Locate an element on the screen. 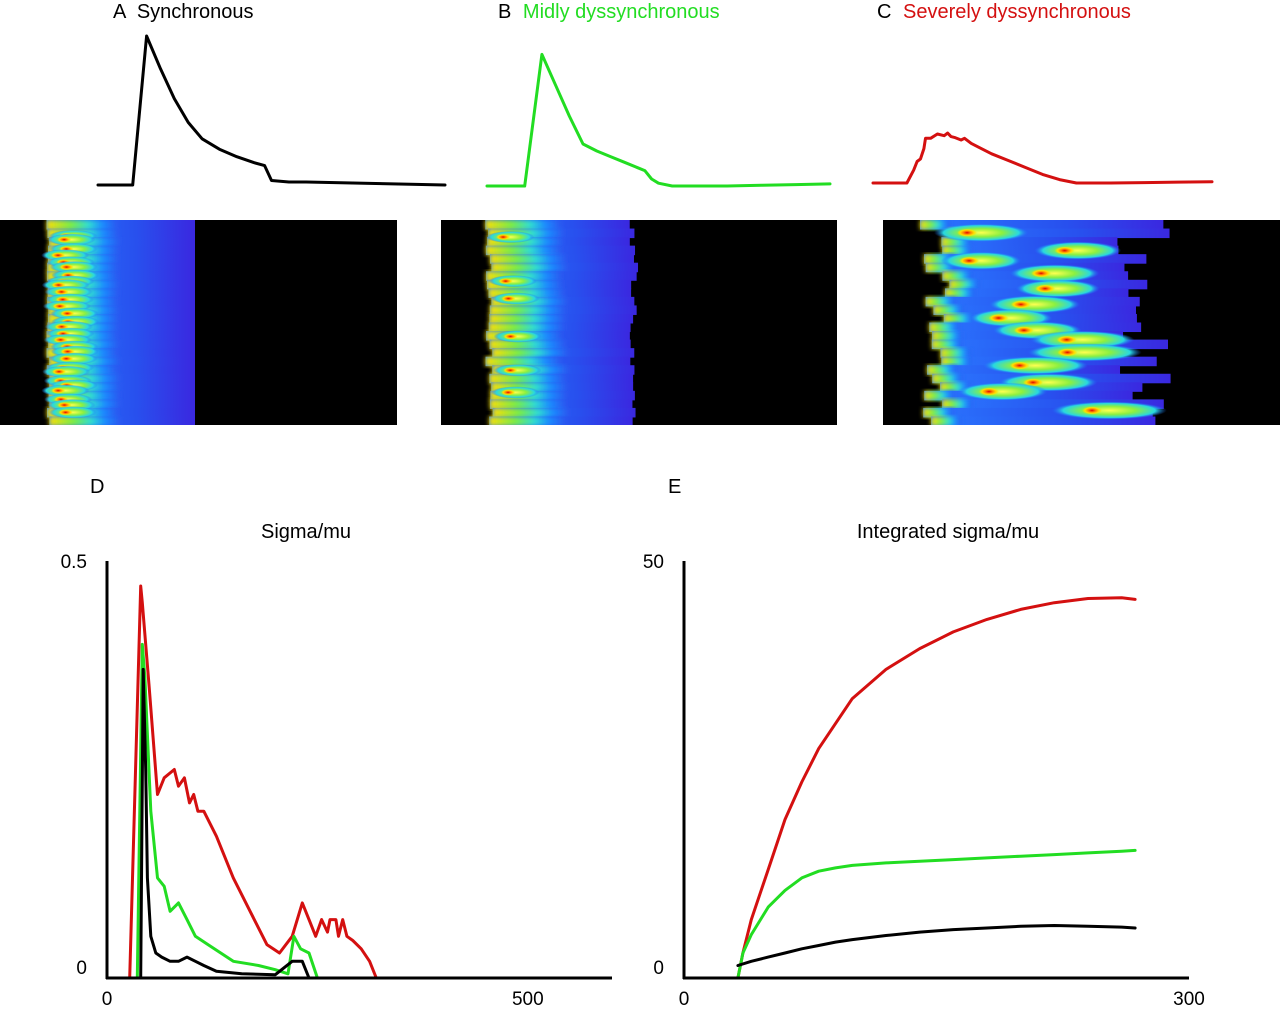 This screenshot has width=1280, height=1009. panel-c-letter: C is located at coordinates (884, 12).